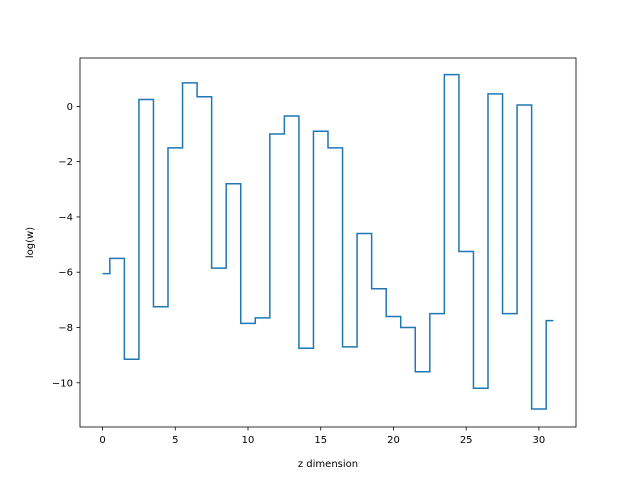  What do you see at coordinates (30, 242) in the screenshot?
I see `y-axis-label: log(w)` at bounding box center [30, 242].